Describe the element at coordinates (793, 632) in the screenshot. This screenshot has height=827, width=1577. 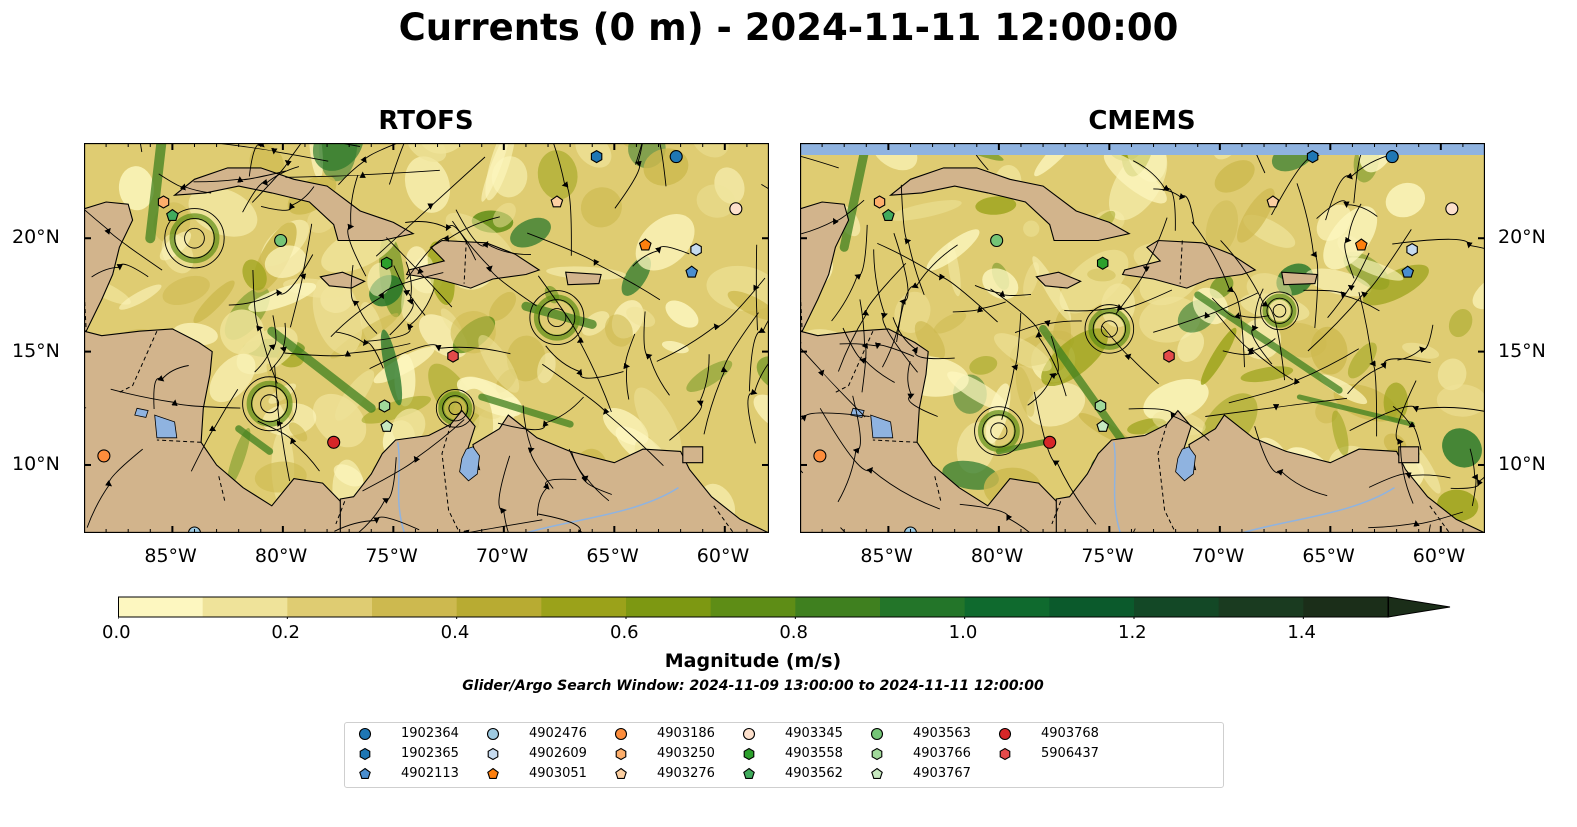
I see `colorbar-tick-label: 0.8` at that location.